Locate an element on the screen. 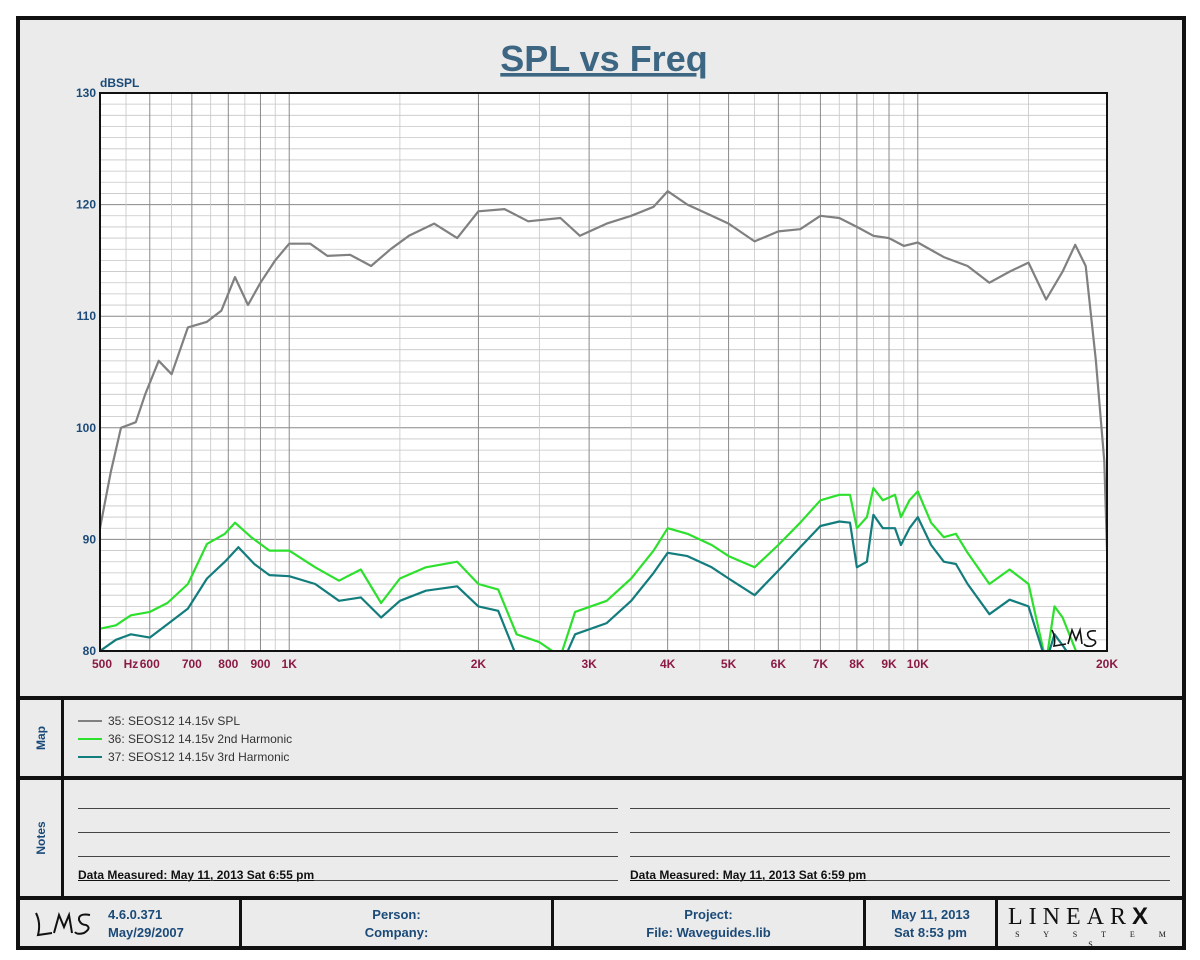 The height and width of the screenshot is (960, 1200). footer-brand-cell: LINEARX S Y S T E M S is located at coordinates (1090, 925).